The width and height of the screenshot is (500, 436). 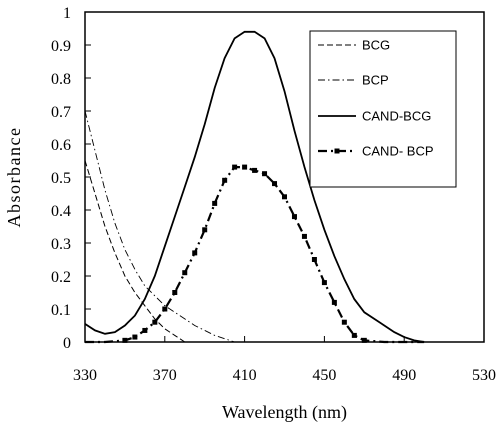 I want to click on legend-label: BCP, so click(x=375, y=80).